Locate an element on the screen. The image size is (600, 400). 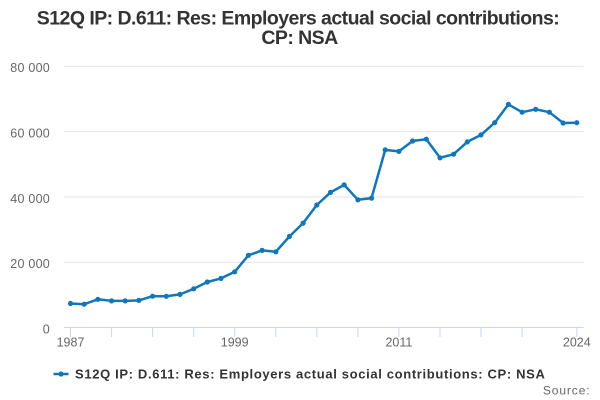
svg-text: 2024 is located at coordinates (577, 343).